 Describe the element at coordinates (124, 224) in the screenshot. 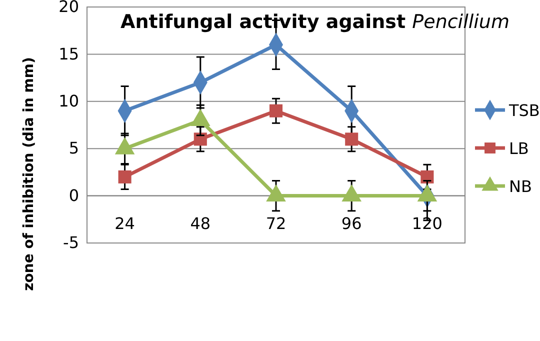

I see `x-tick-label: 24` at that location.